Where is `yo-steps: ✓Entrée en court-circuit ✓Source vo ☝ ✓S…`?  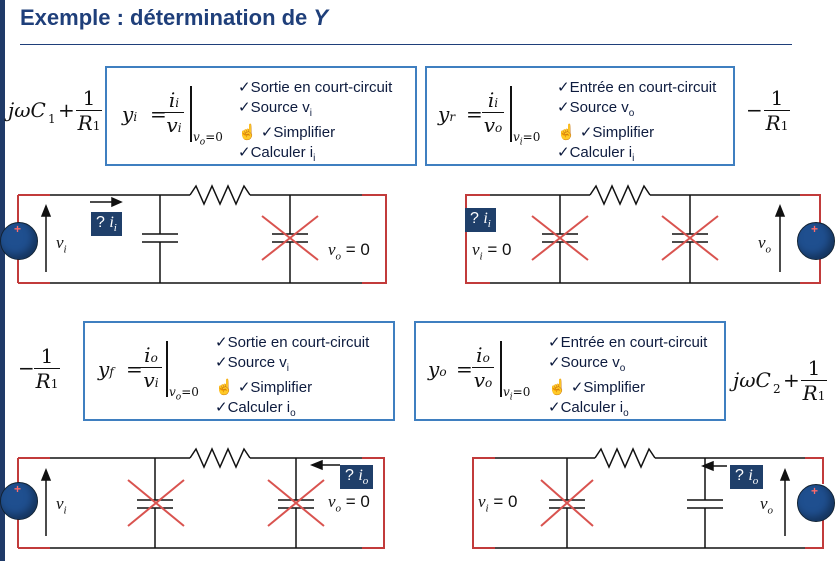 yo-steps: ✓Entrée en court-circuit ✓Source vo ☝ ✓S… is located at coordinates (628, 376).